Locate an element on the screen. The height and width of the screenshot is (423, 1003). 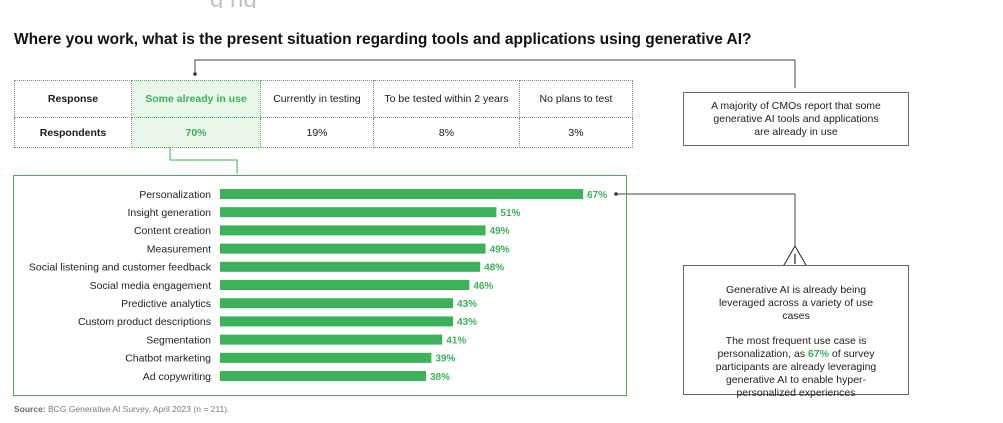
connector-bottom-dot is located at coordinates (616, 194).